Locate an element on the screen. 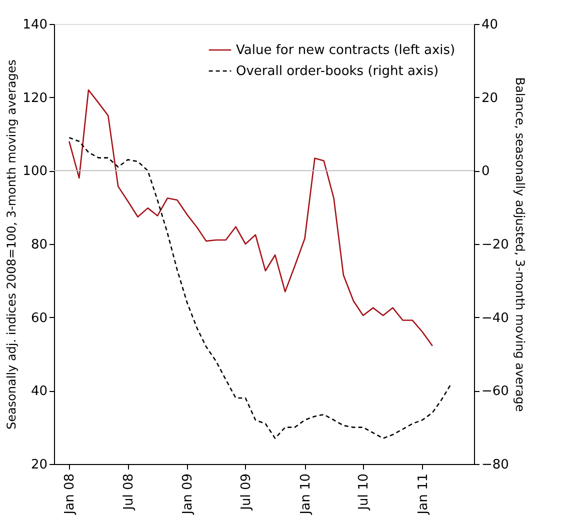 The image size is (564, 528). y2-tick-label: 40 is located at coordinates (490, 25).